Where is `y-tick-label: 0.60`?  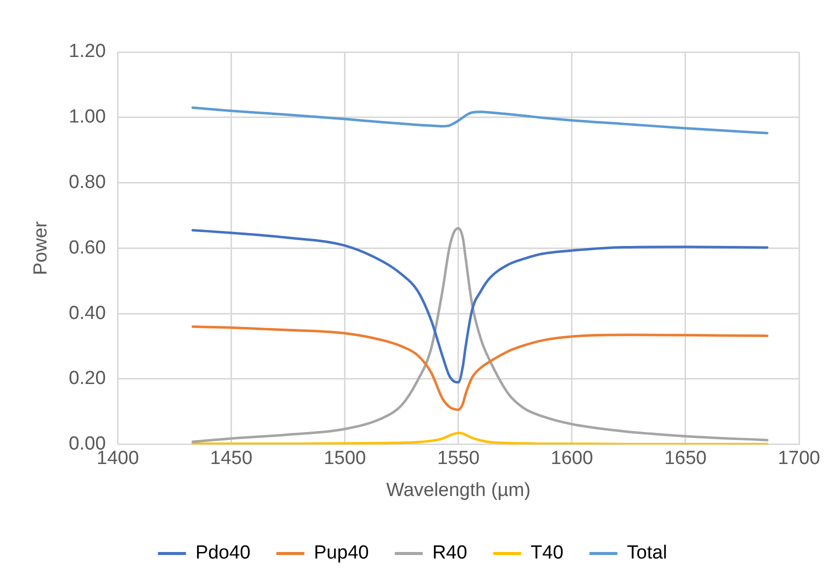 y-tick-label: 0.60 is located at coordinates (87, 247).